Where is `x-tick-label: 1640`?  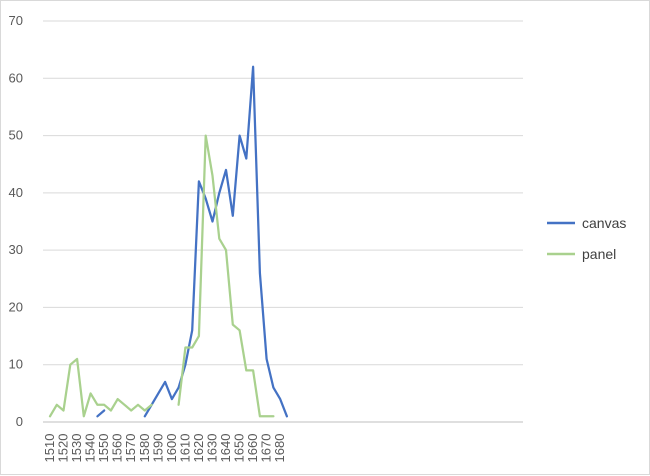 x-tick-label: 1640 is located at coordinates (225, 448).